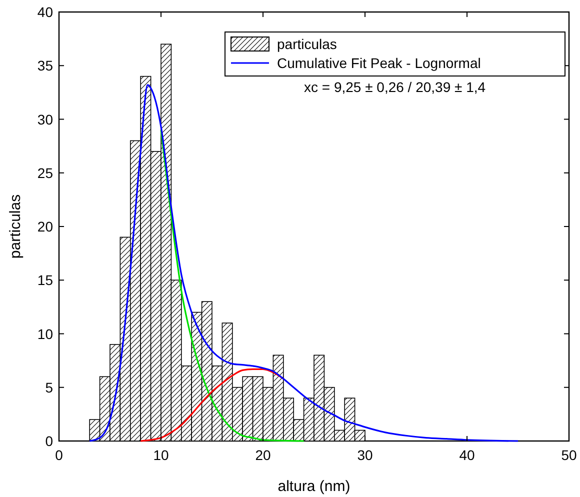  Describe the element at coordinates (263, 455) in the screenshot. I see `x-tick-label: 20` at that location.